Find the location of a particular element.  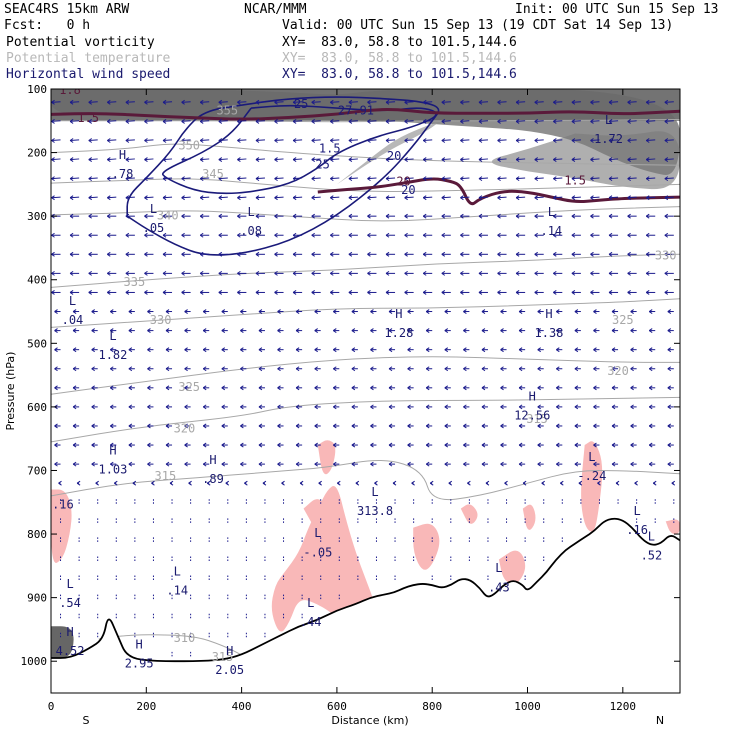

extremum-letter-23: H is located at coordinates (139, 644).